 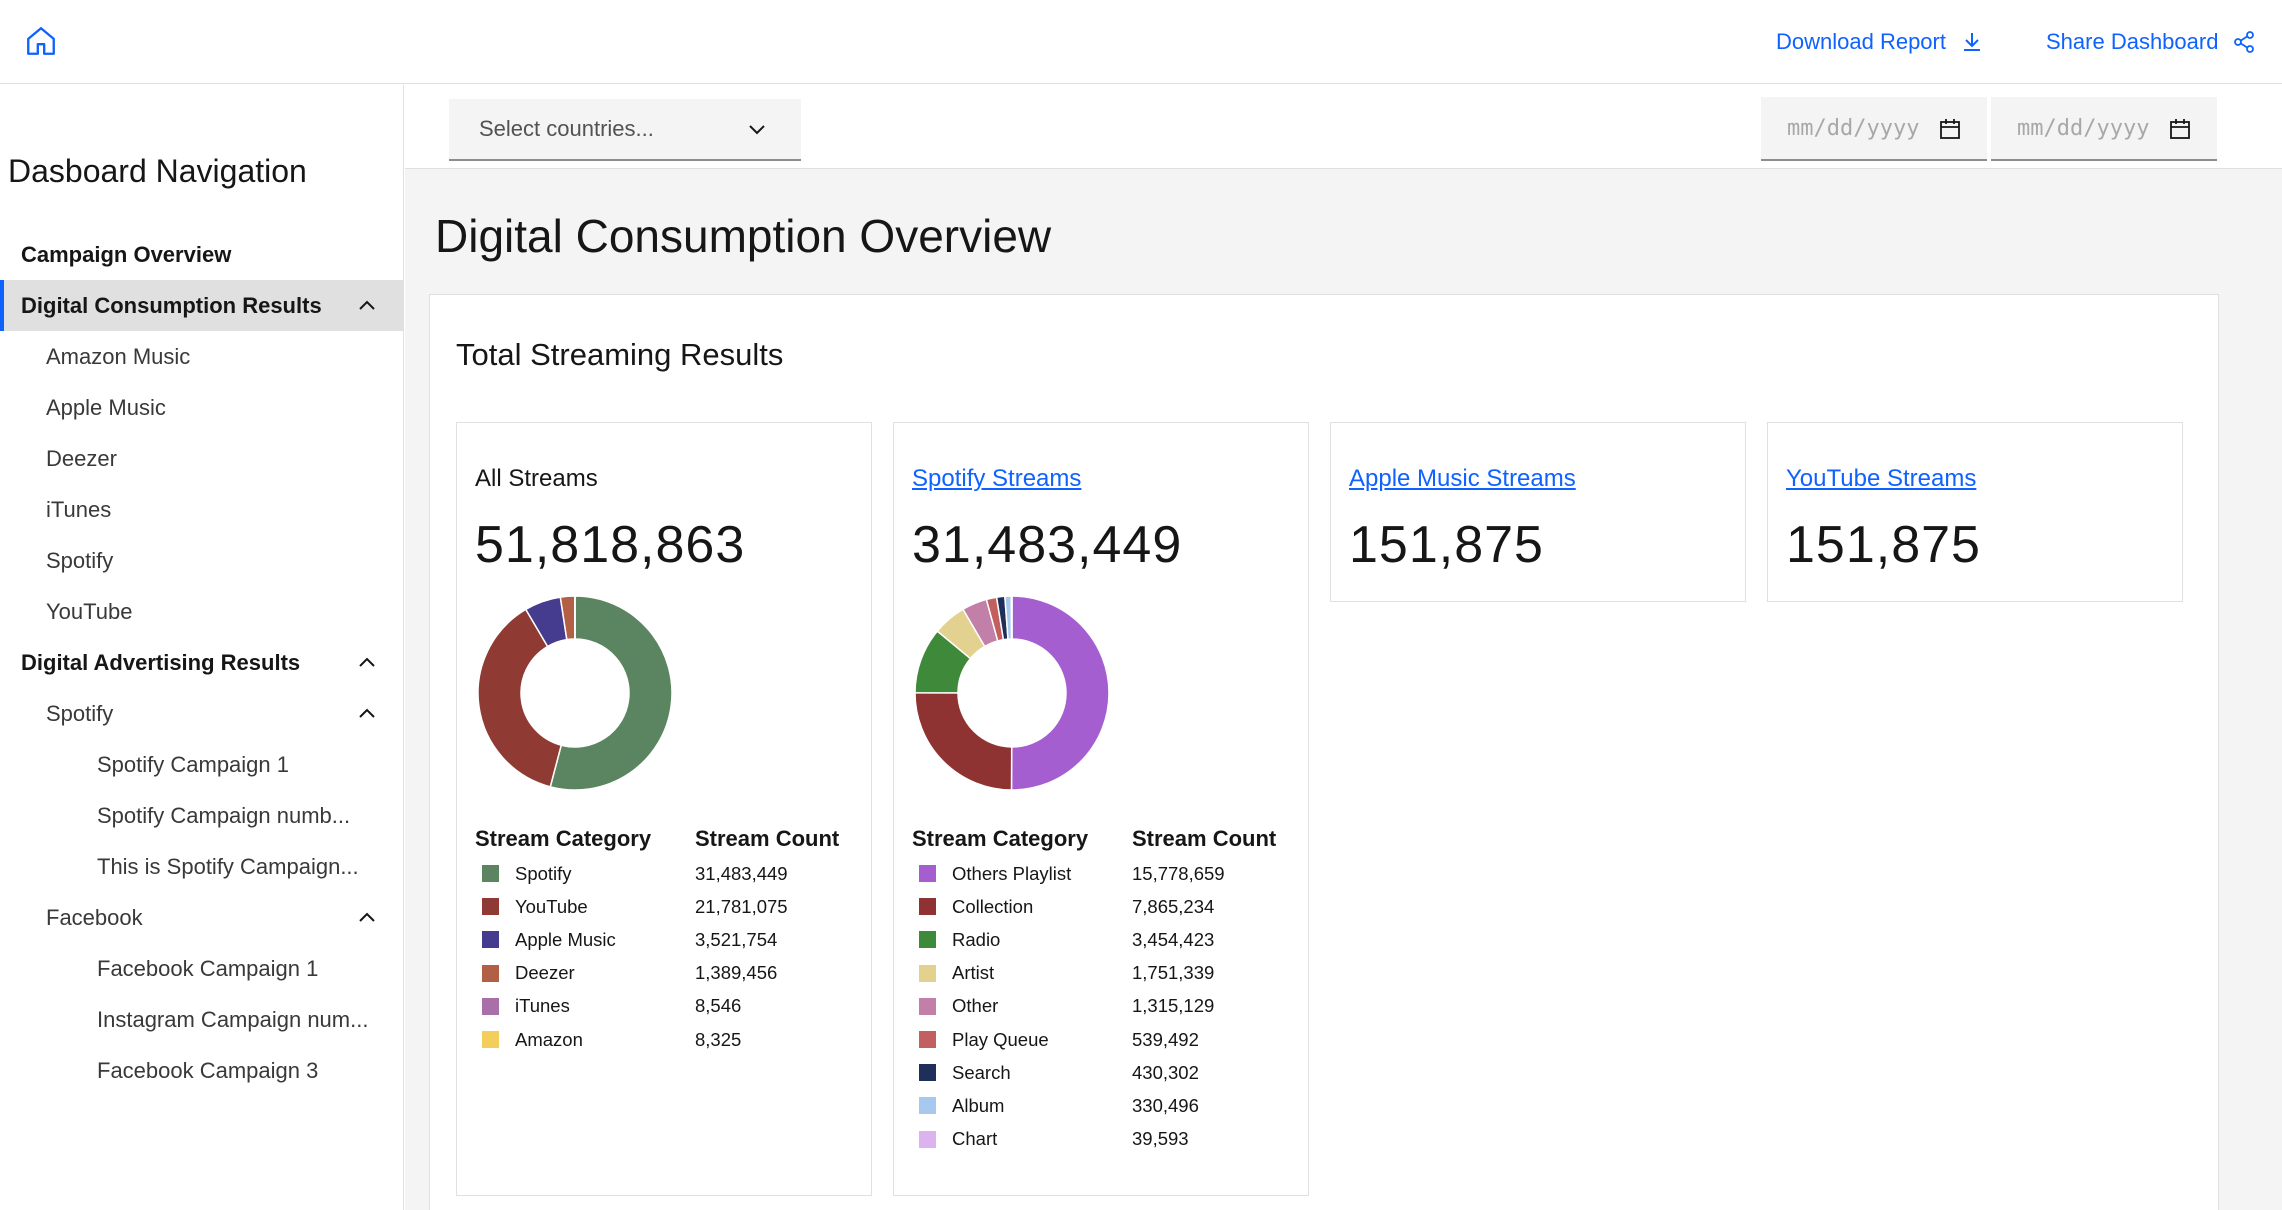 I want to click on youtube-streams-link: YouTube Streams, so click(x=1881, y=478).